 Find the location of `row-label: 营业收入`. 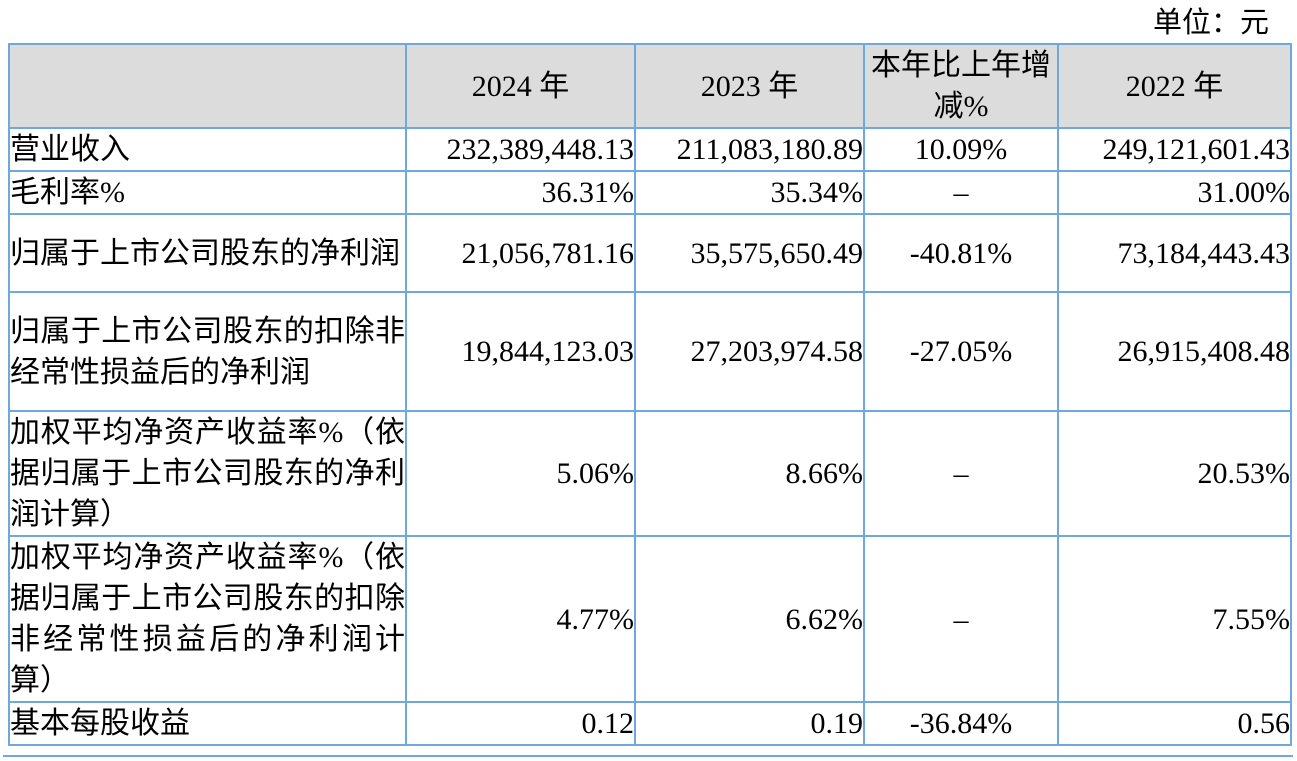

row-label: 营业收入 is located at coordinates (207, 149).